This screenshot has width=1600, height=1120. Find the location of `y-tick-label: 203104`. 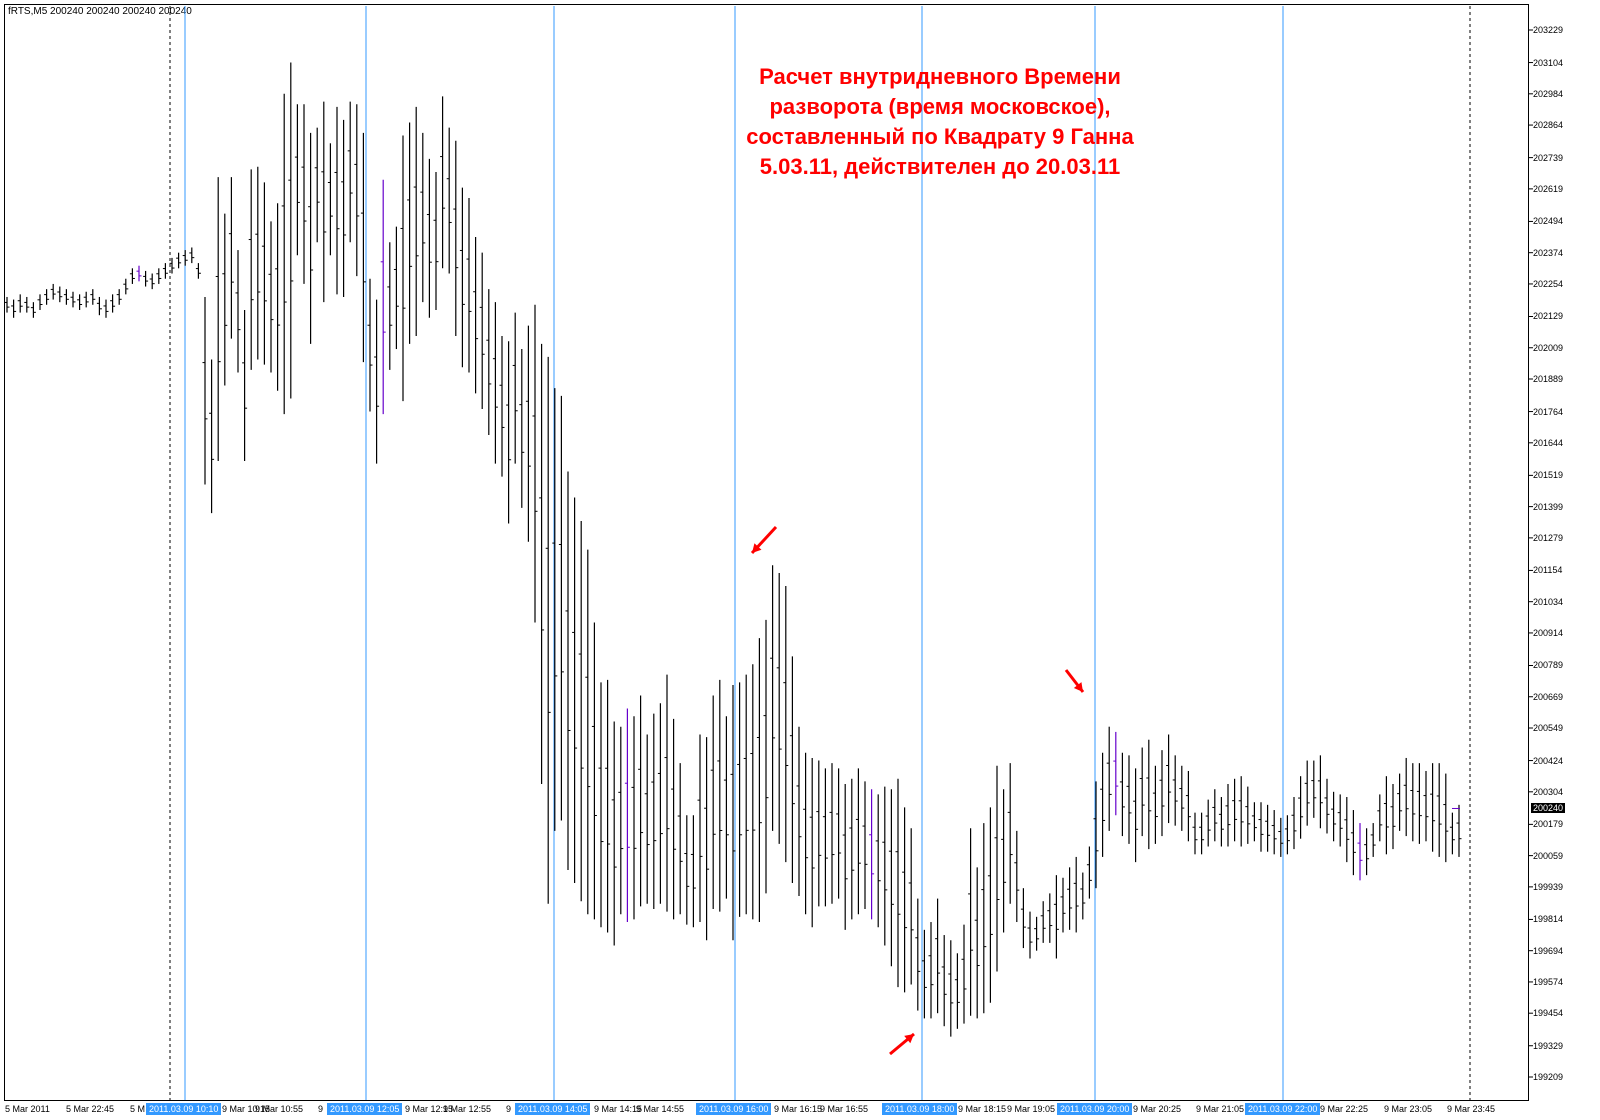

y-tick-label: 203104 is located at coordinates (1548, 62).